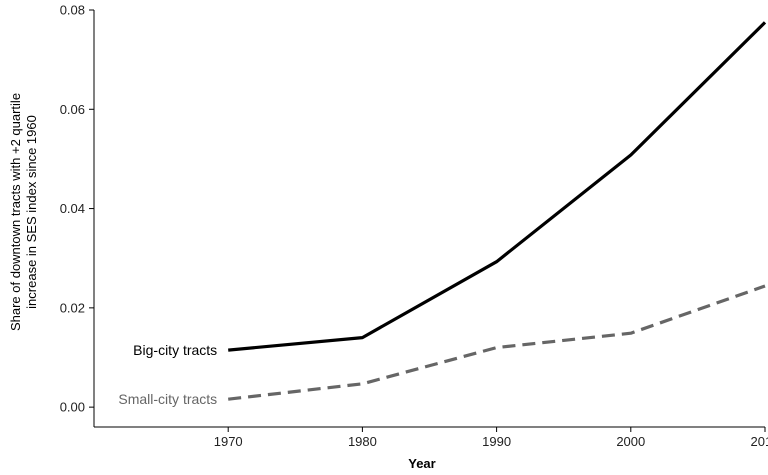 The image size is (768, 475). What do you see at coordinates (167, 374) in the screenshot?
I see `series-labels: Big-city tracts Small-city tracts` at bounding box center [167, 374].